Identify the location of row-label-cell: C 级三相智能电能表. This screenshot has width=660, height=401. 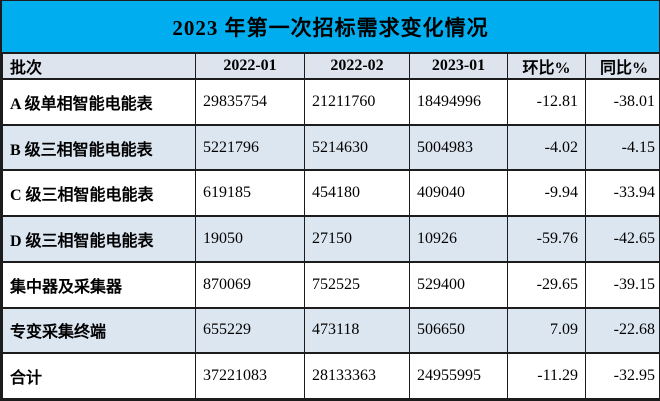
(99, 193).